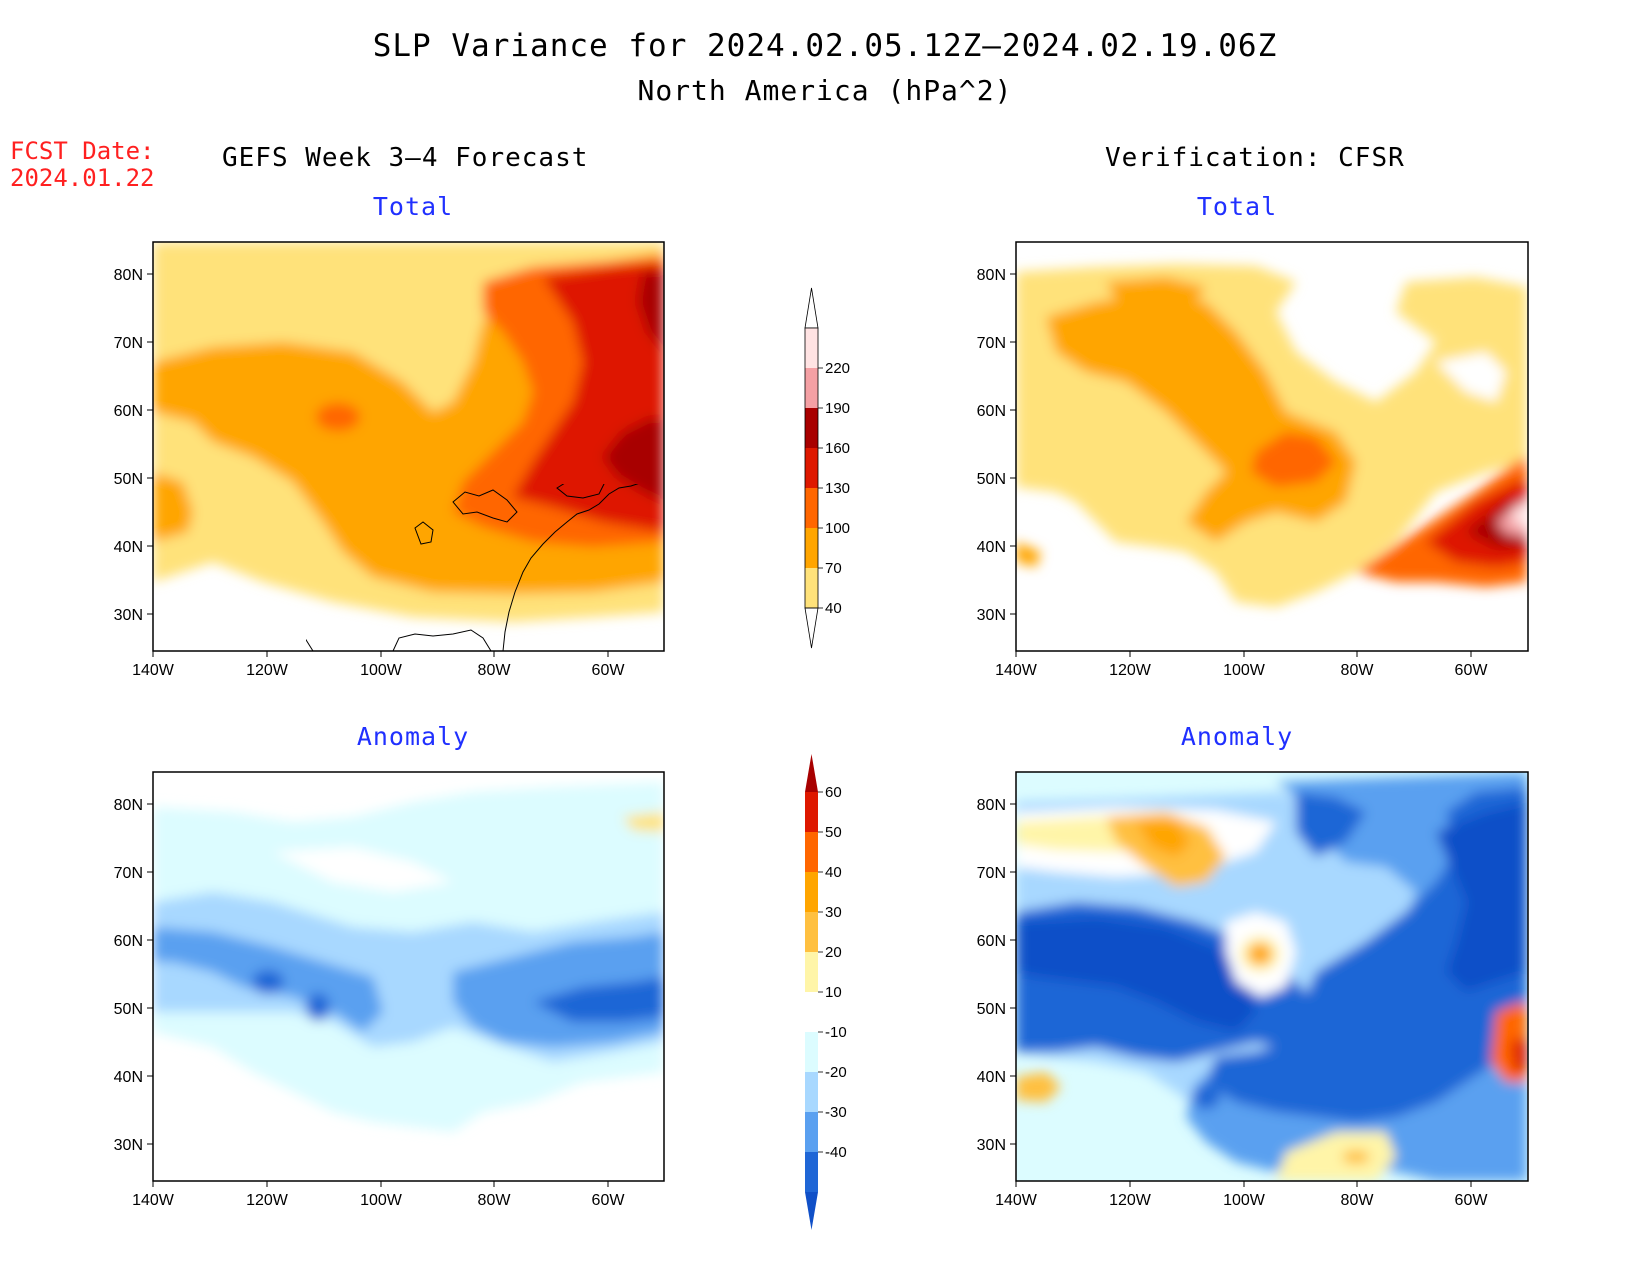 Image resolution: width=1650 pixels, height=1275 pixels. What do you see at coordinates (837, 368) in the screenshot?
I see `colorbar-label: 220` at bounding box center [837, 368].